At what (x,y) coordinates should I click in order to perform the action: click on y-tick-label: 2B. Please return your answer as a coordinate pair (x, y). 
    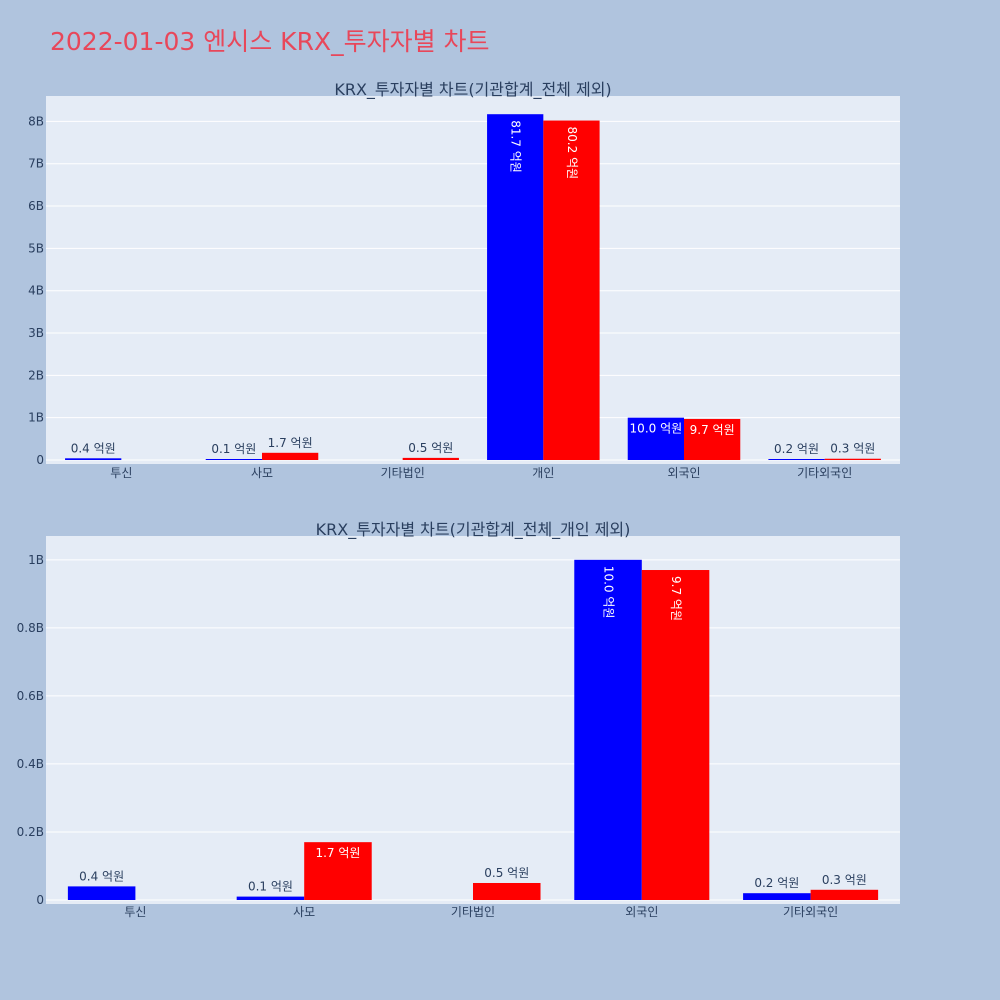
    Looking at the image, I should click on (36, 375).